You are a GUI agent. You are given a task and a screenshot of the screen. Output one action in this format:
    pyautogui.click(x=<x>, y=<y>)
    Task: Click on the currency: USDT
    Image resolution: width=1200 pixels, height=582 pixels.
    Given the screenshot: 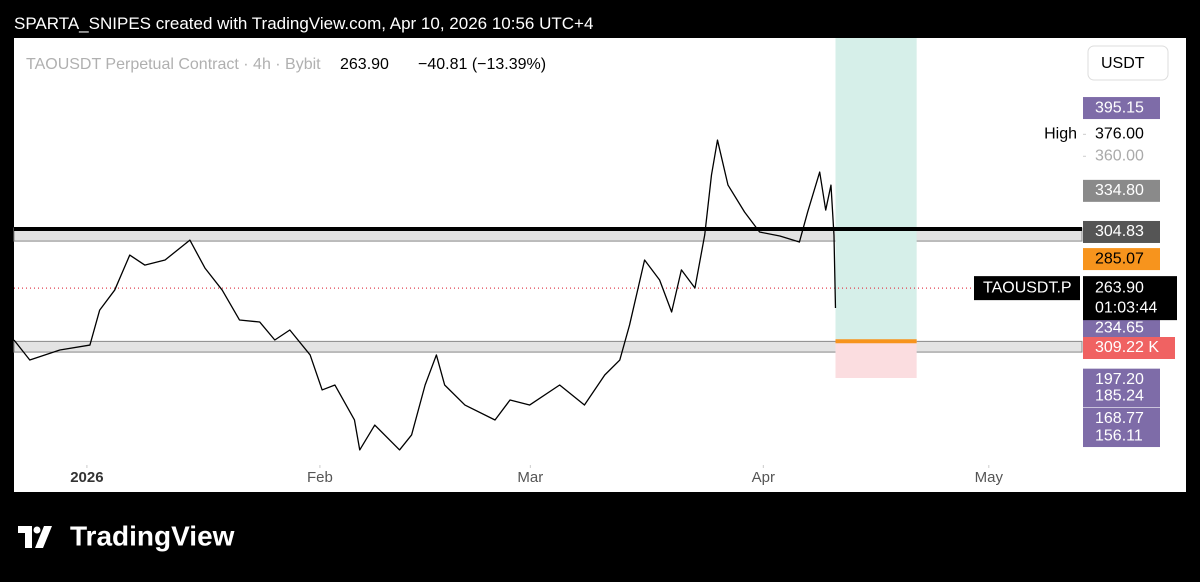 What is the action you would take?
    pyautogui.click(x=1123, y=63)
    